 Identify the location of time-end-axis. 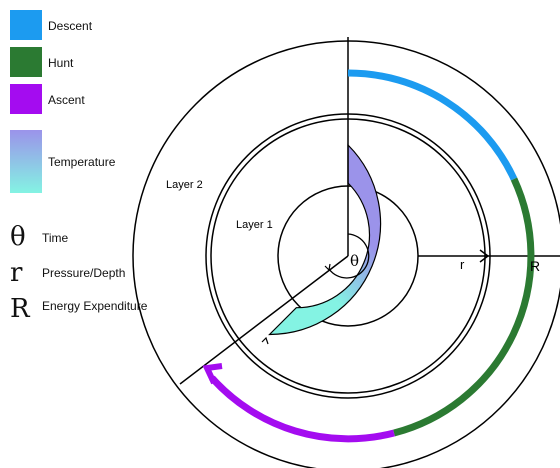
(264, 320).